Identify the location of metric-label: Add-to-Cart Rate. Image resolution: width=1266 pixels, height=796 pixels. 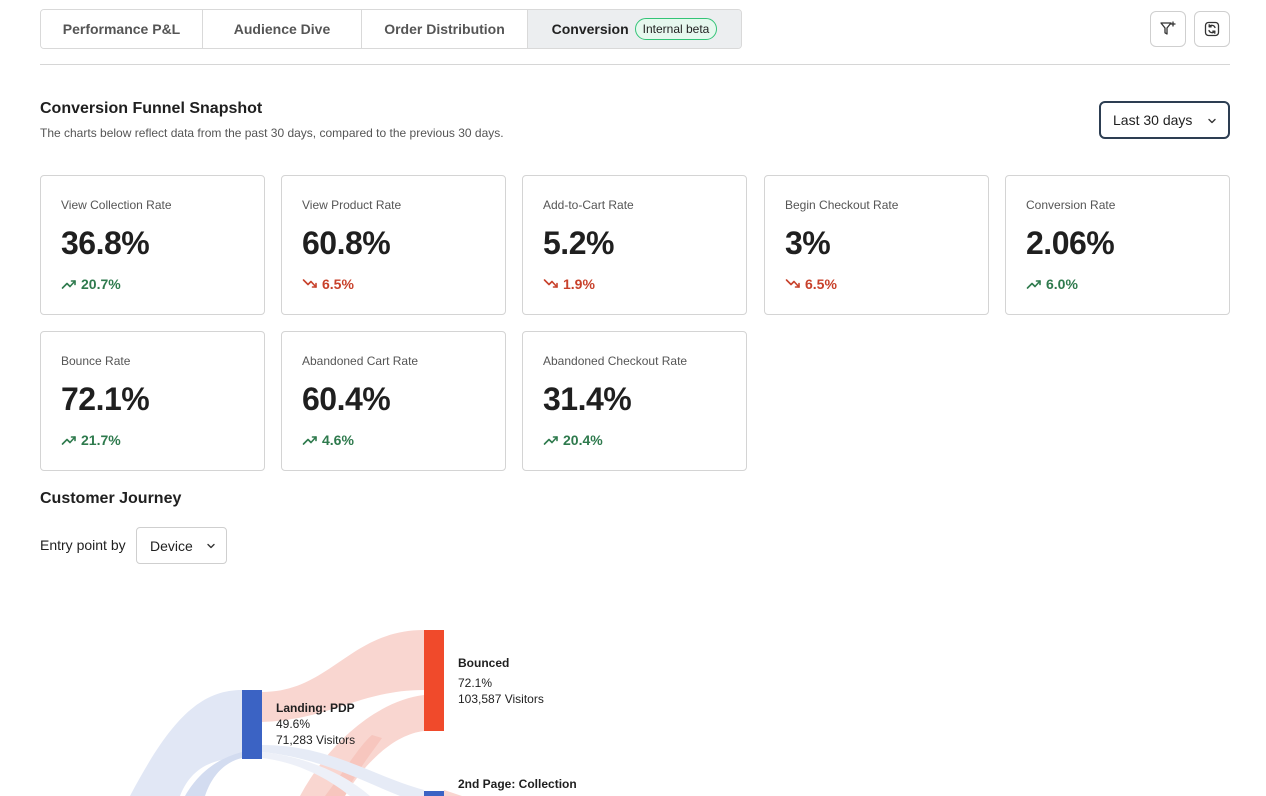
(588, 205).